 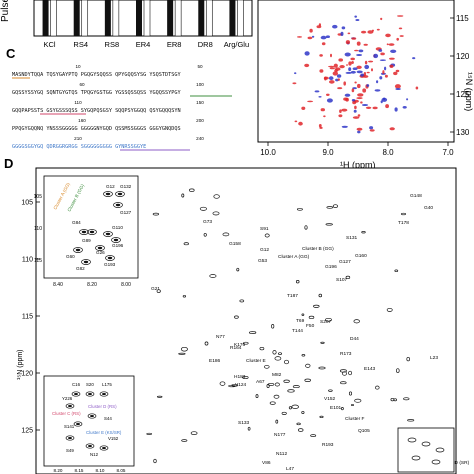 What do you see at coordinates (76, 222) in the screenshot?
I see `inset-top-peak-label: G84` at bounding box center [76, 222].